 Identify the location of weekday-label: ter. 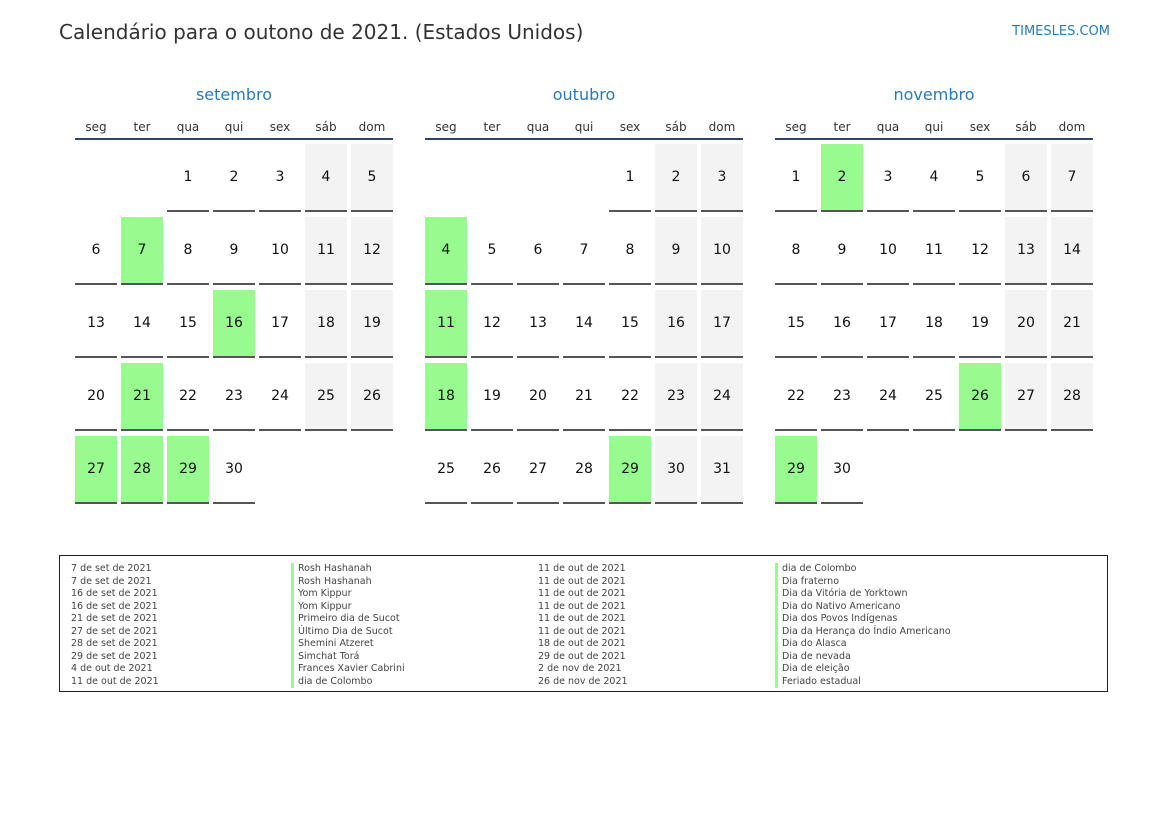
(842, 127).